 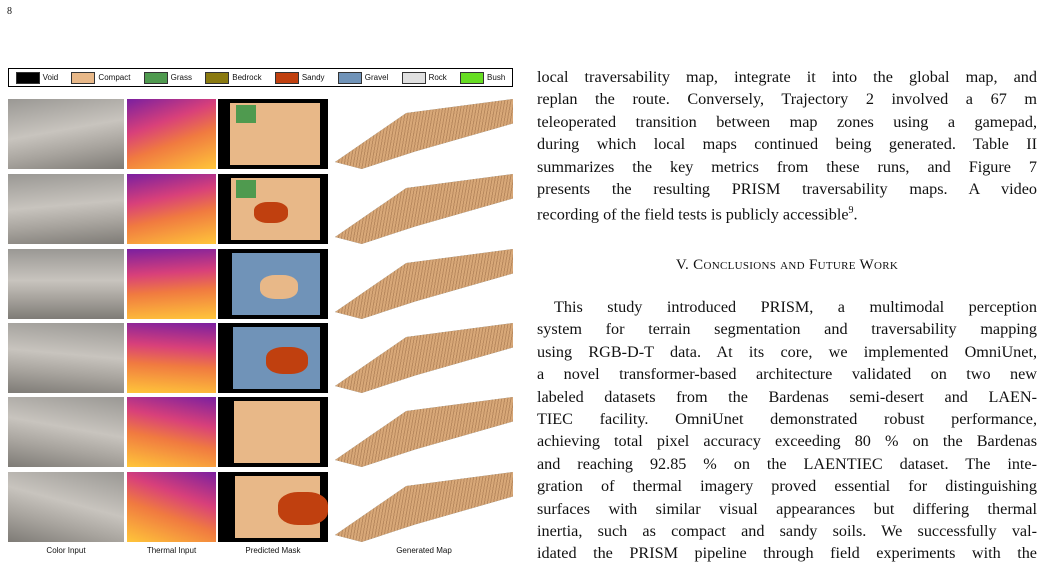 I want to click on legend-item: Rock, so click(x=424, y=77).